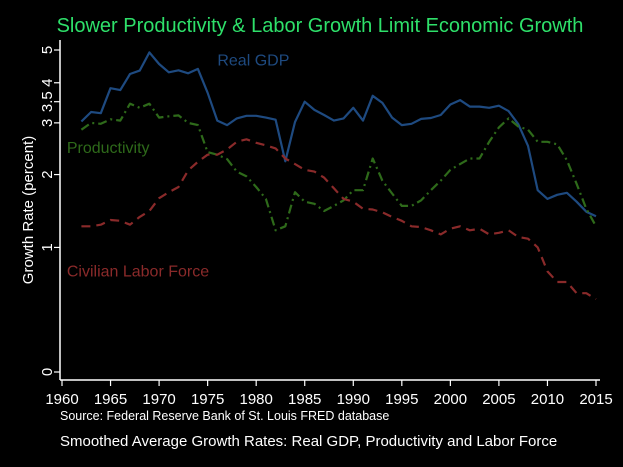  Describe the element at coordinates (47, 372) in the screenshot. I see `y-tick-label: 0` at that location.